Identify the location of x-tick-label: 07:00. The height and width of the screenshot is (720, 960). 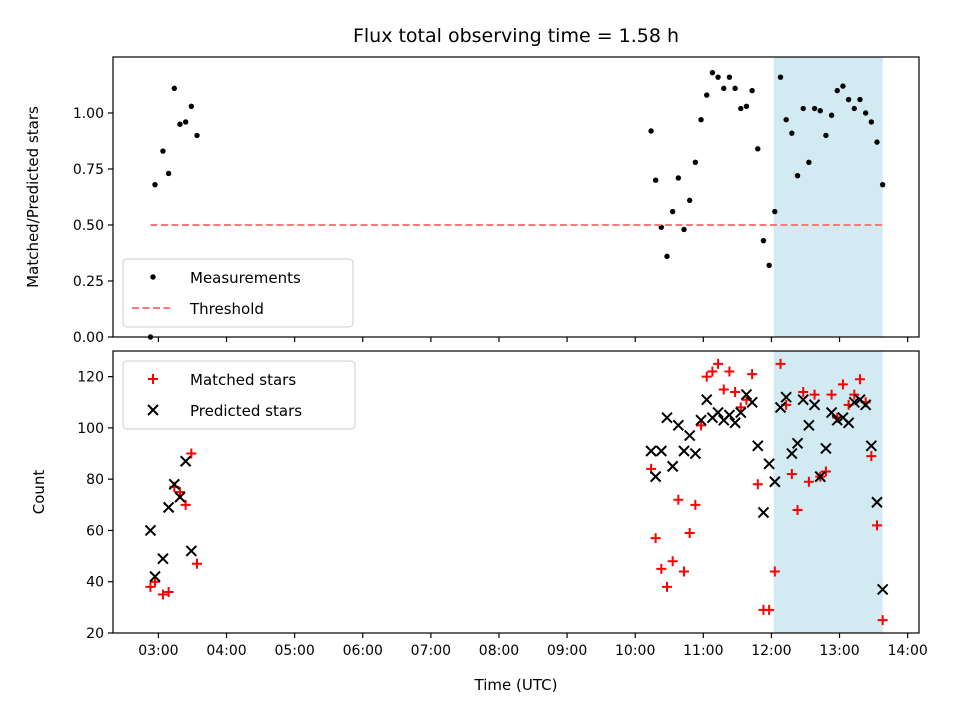
(431, 651).